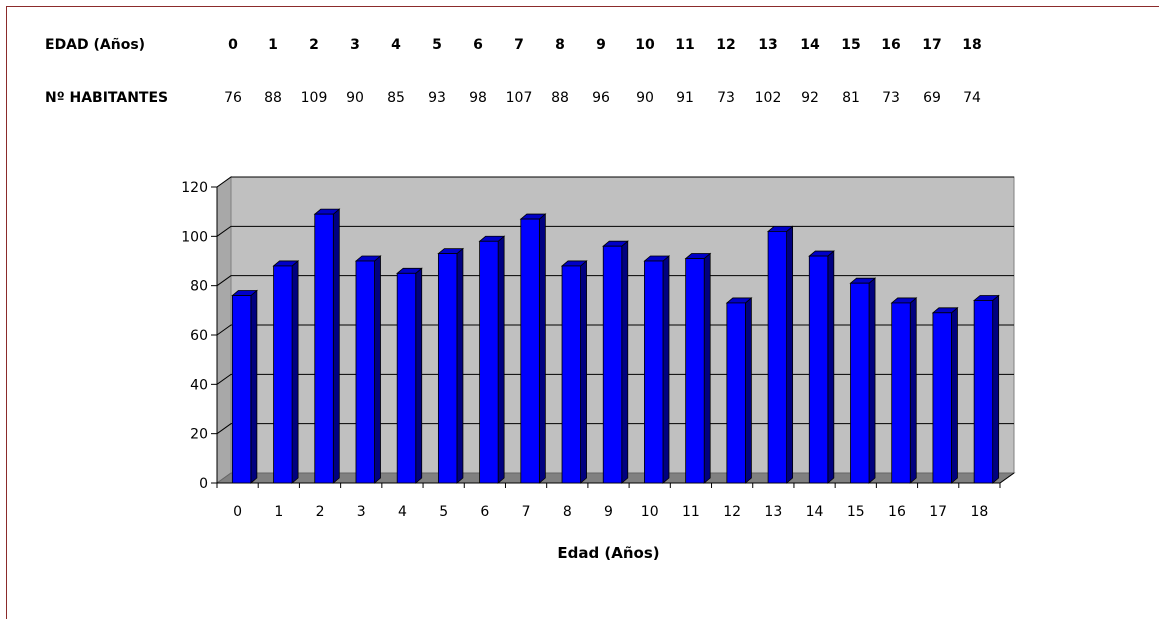 The image size is (1159, 619). Describe the element at coordinates (203, 484) in the screenshot. I see `y-tick-label: 0` at that location.